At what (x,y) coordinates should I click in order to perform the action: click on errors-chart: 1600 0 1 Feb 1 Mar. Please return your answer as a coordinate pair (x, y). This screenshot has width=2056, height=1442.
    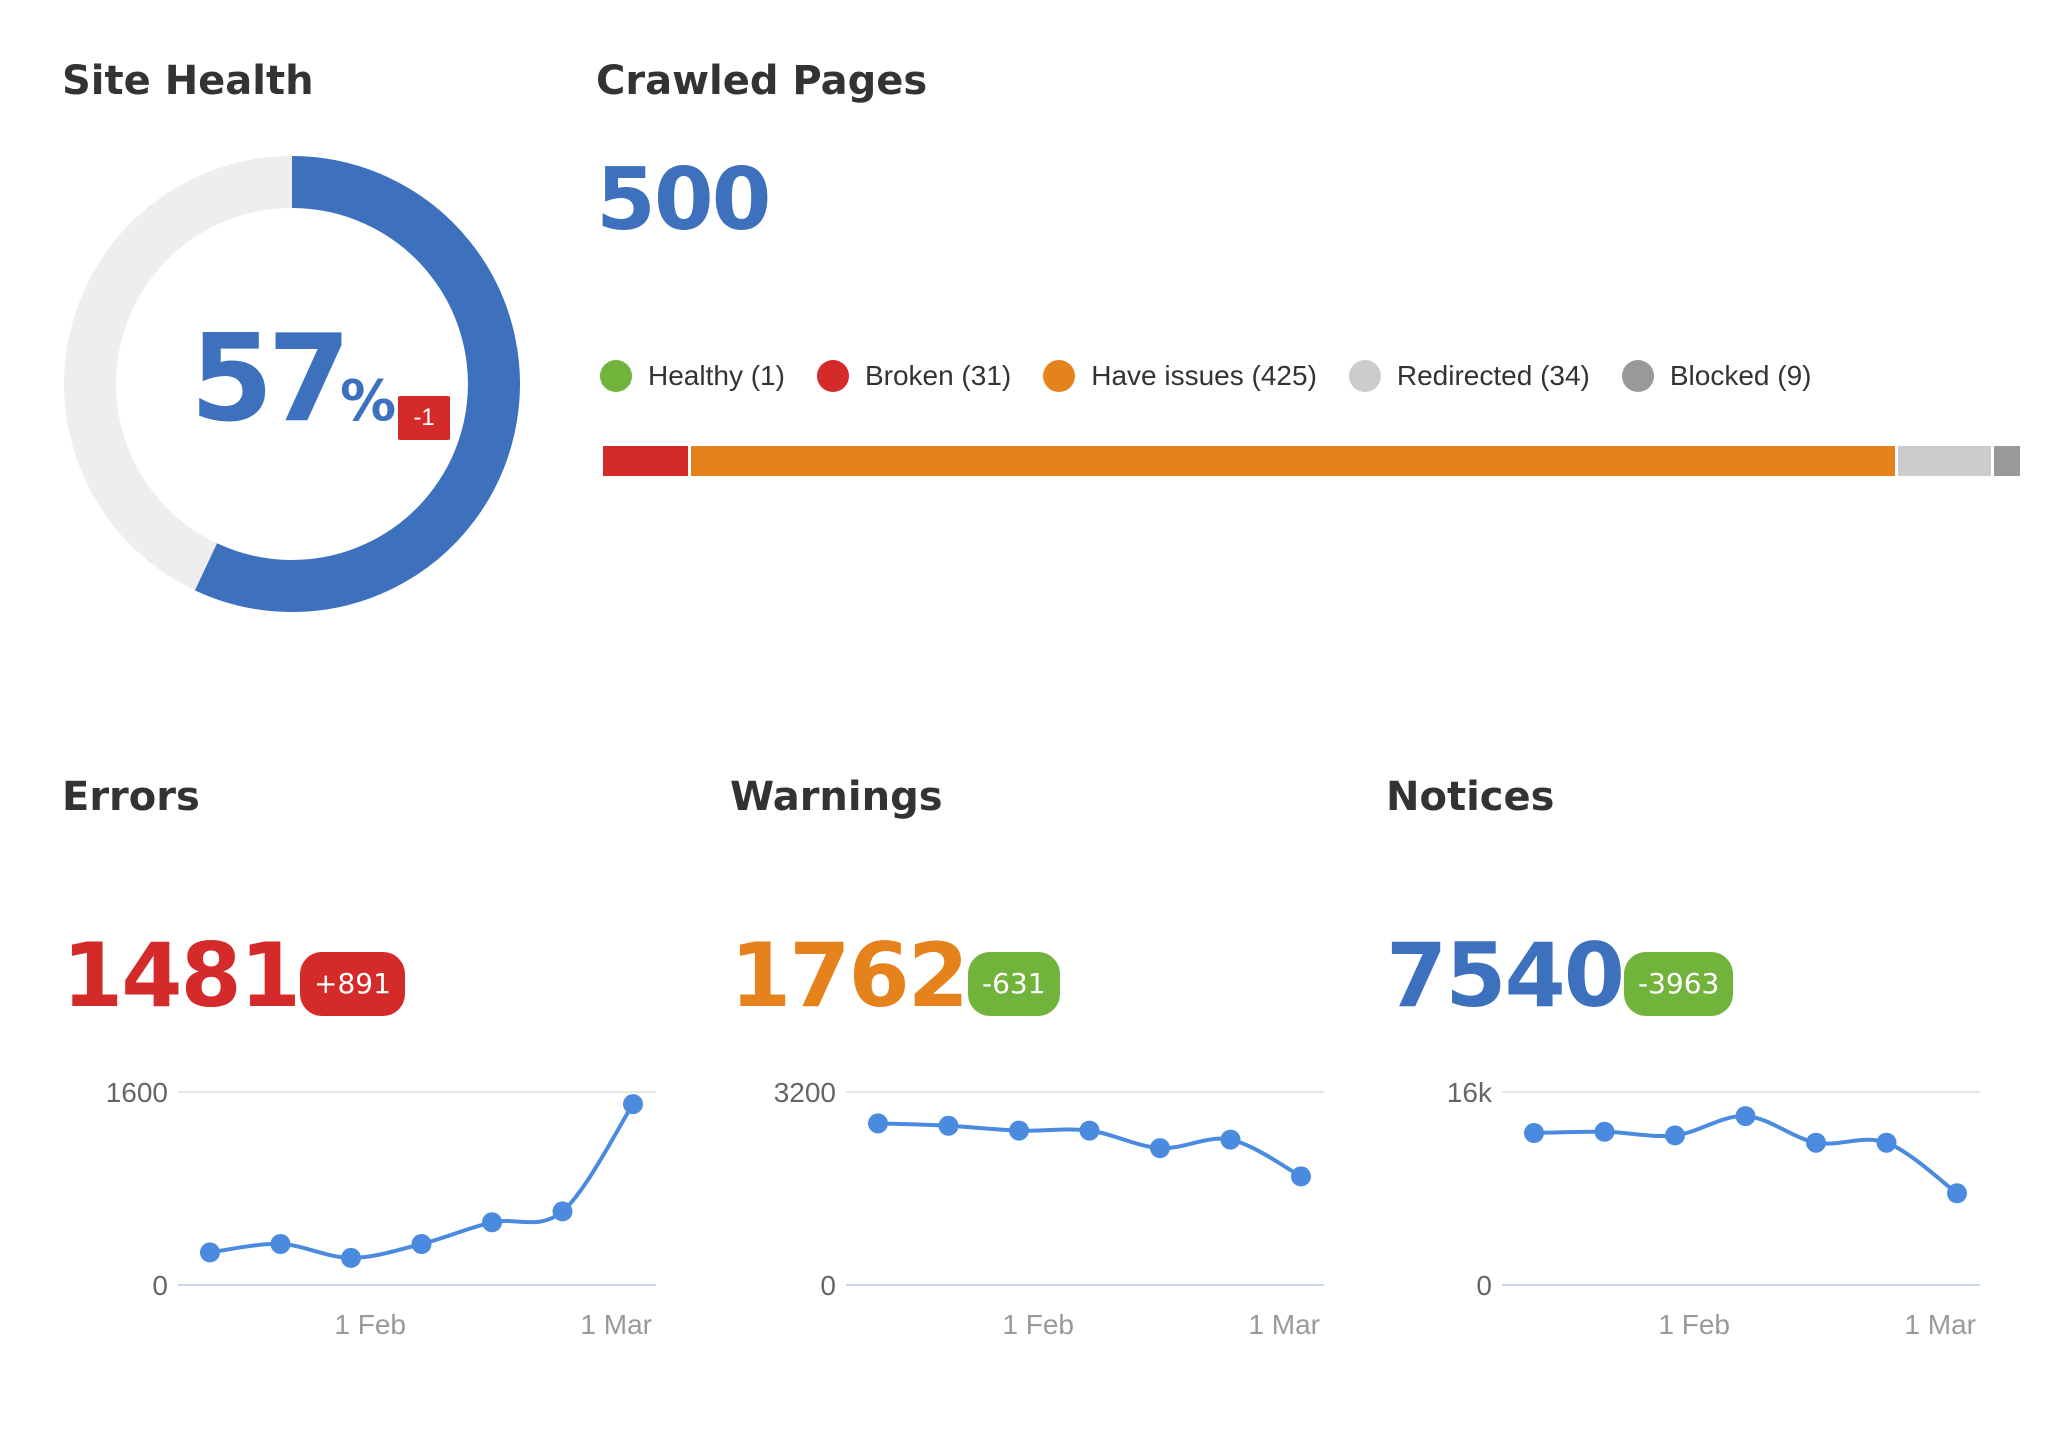
    Looking at the image, I should click on (376, 1225).